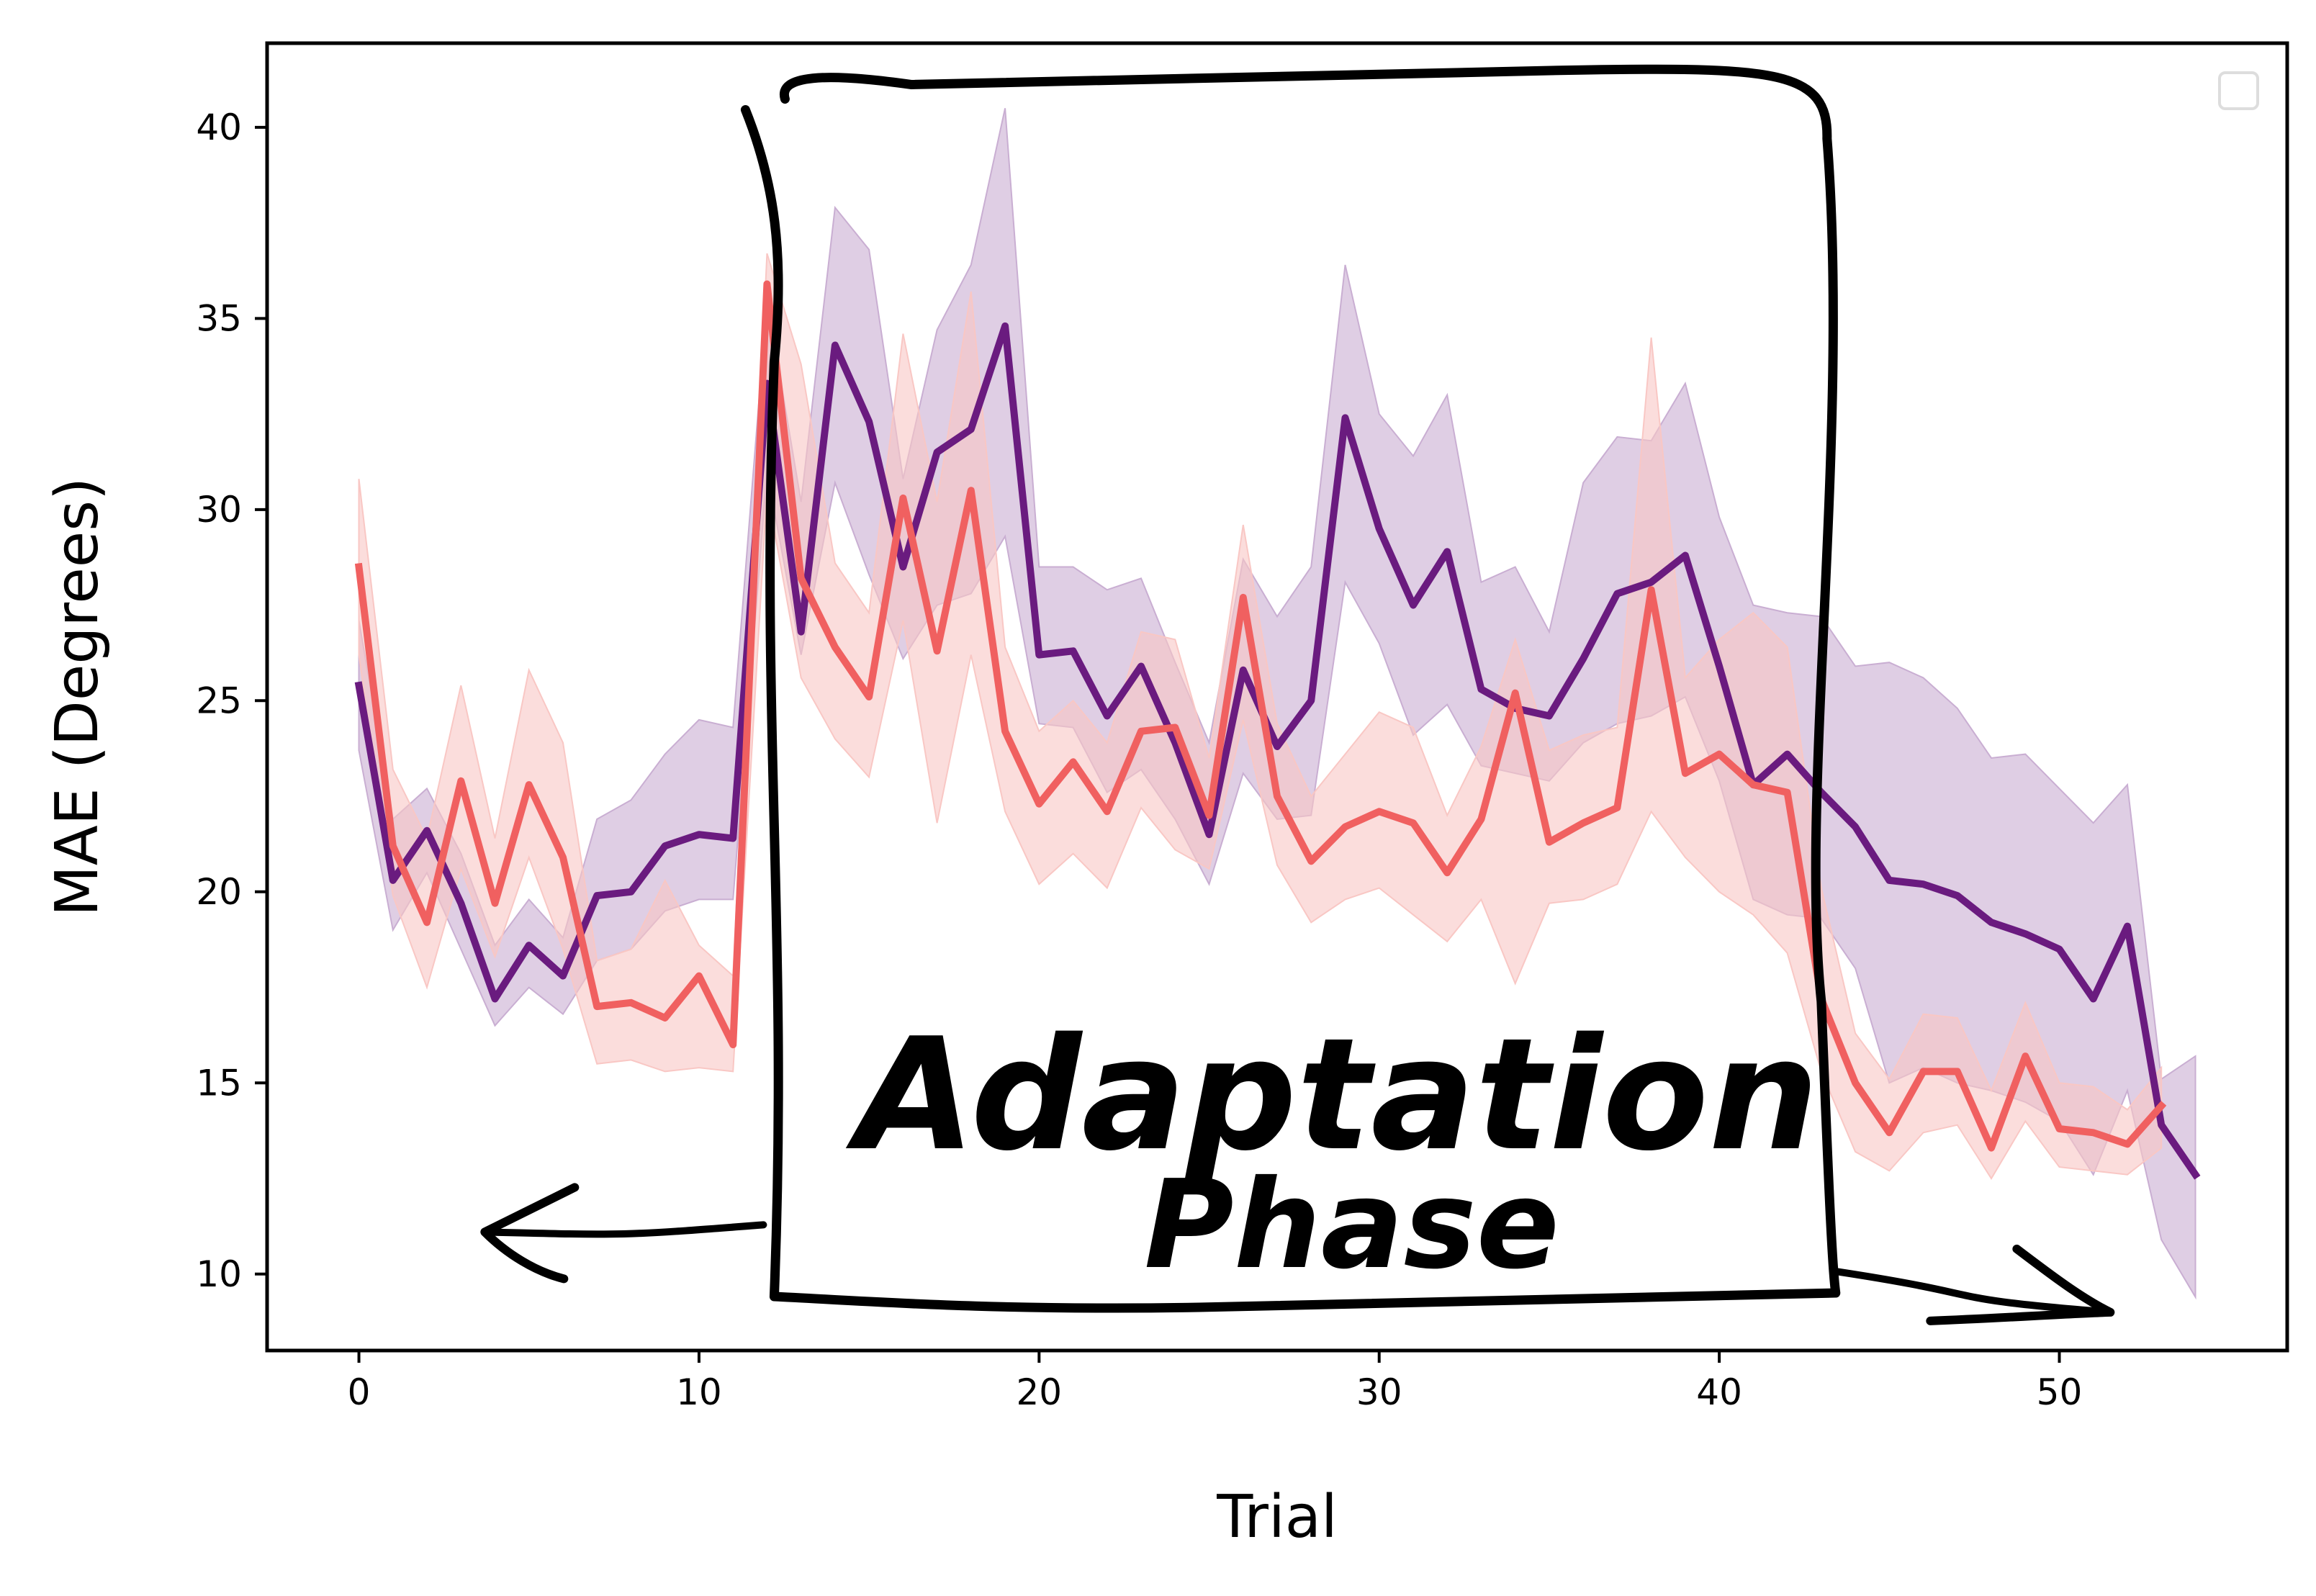  Describe the element at coordinates (624, 1229) in the screenshot. I see `left-arrow-shaft` at that location.